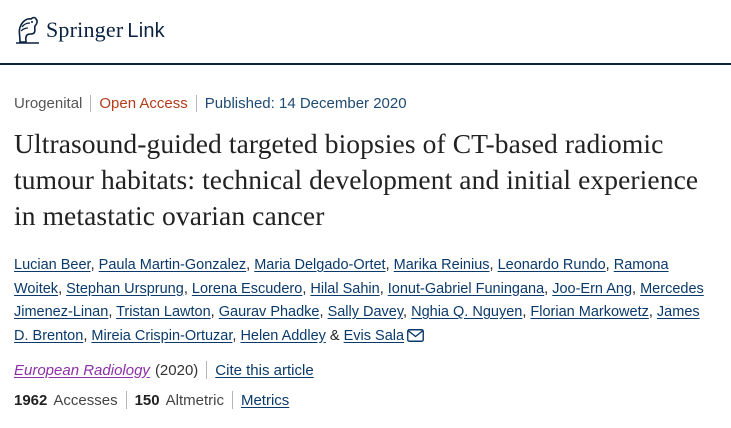 This screenshot has width=731, height=428. Describe the element at coordinates (85, 400) in the screenshot. I see `accesses-label: Accesses` at that location.